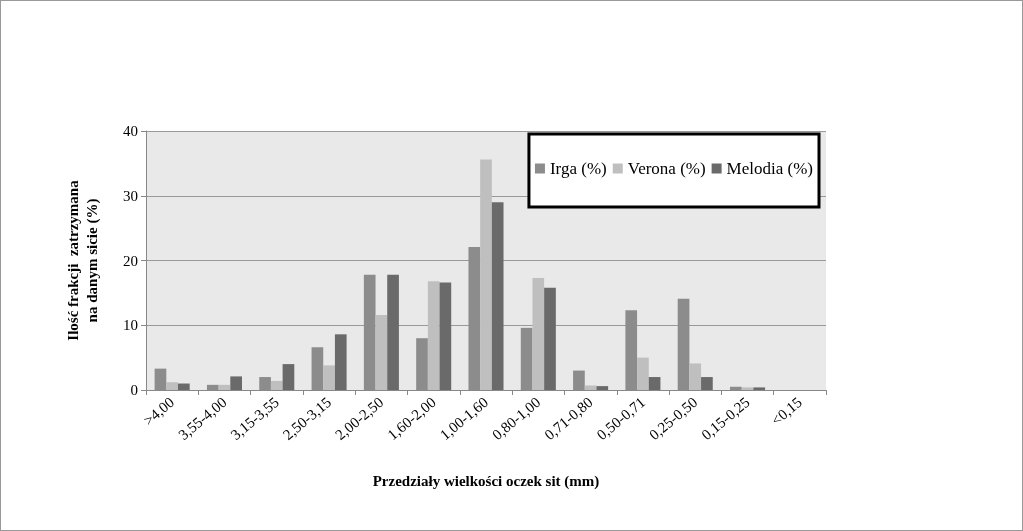 The image size is (1023, 531). I want to click on y-tick-label: 30, so click(130, 195).